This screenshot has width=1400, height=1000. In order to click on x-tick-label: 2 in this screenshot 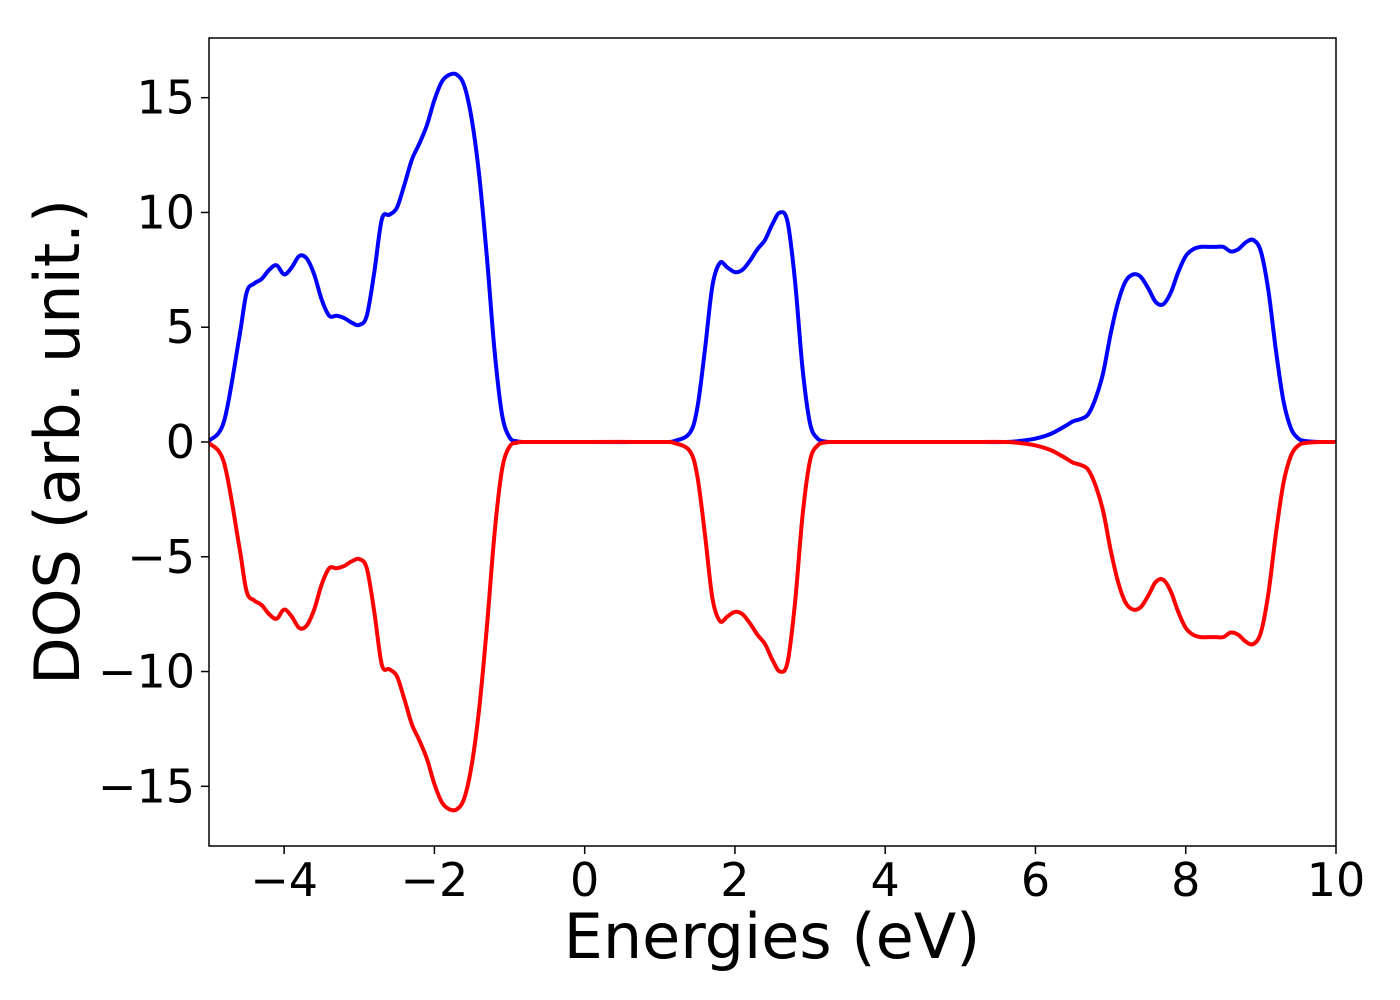, I will do `click(734, 880)`.